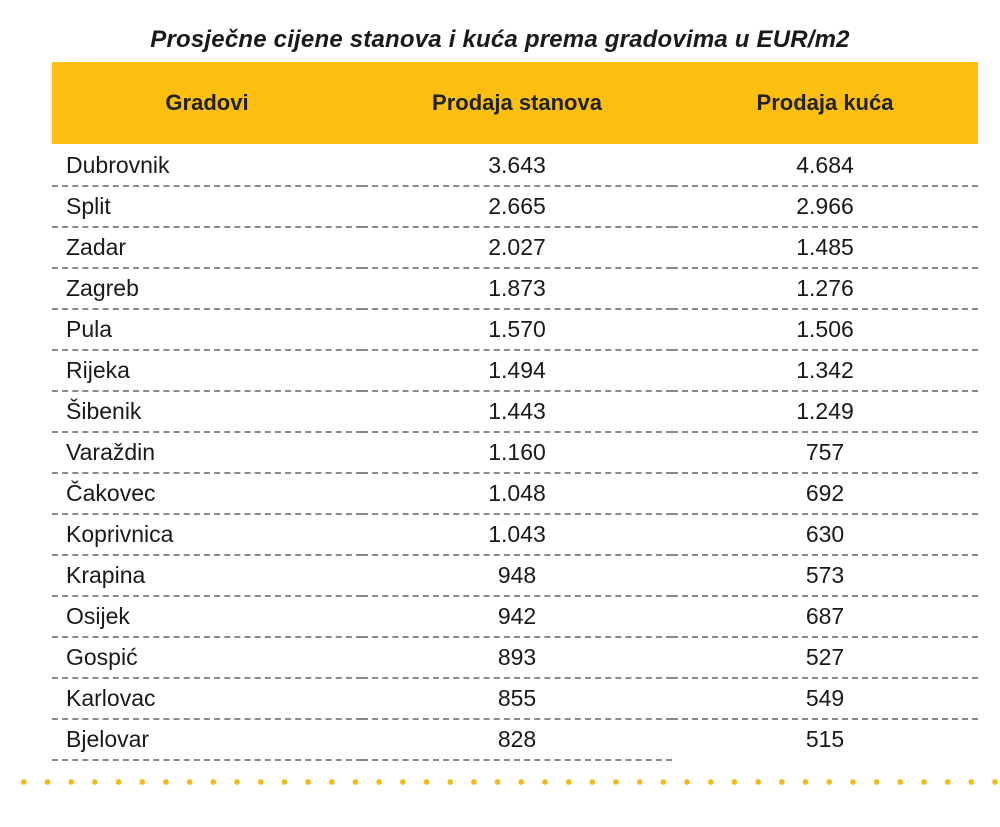 This screenshot has width=1000, height=827. I want to click on house-price-cell: 692, so click(825, 494).